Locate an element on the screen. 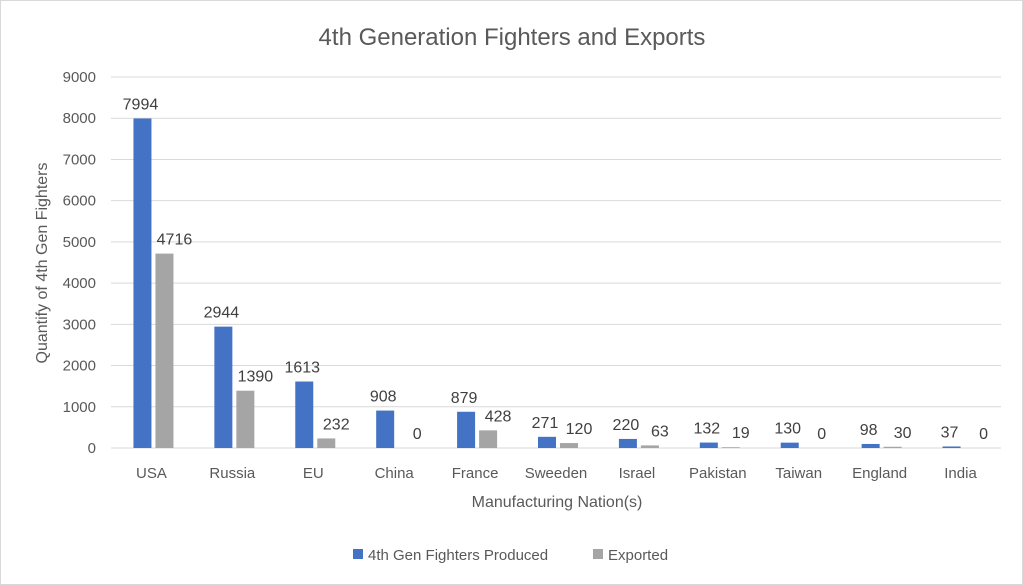 The image size is (1023, 585). data-label-produced: 132 is located at coordinates (706, 429).